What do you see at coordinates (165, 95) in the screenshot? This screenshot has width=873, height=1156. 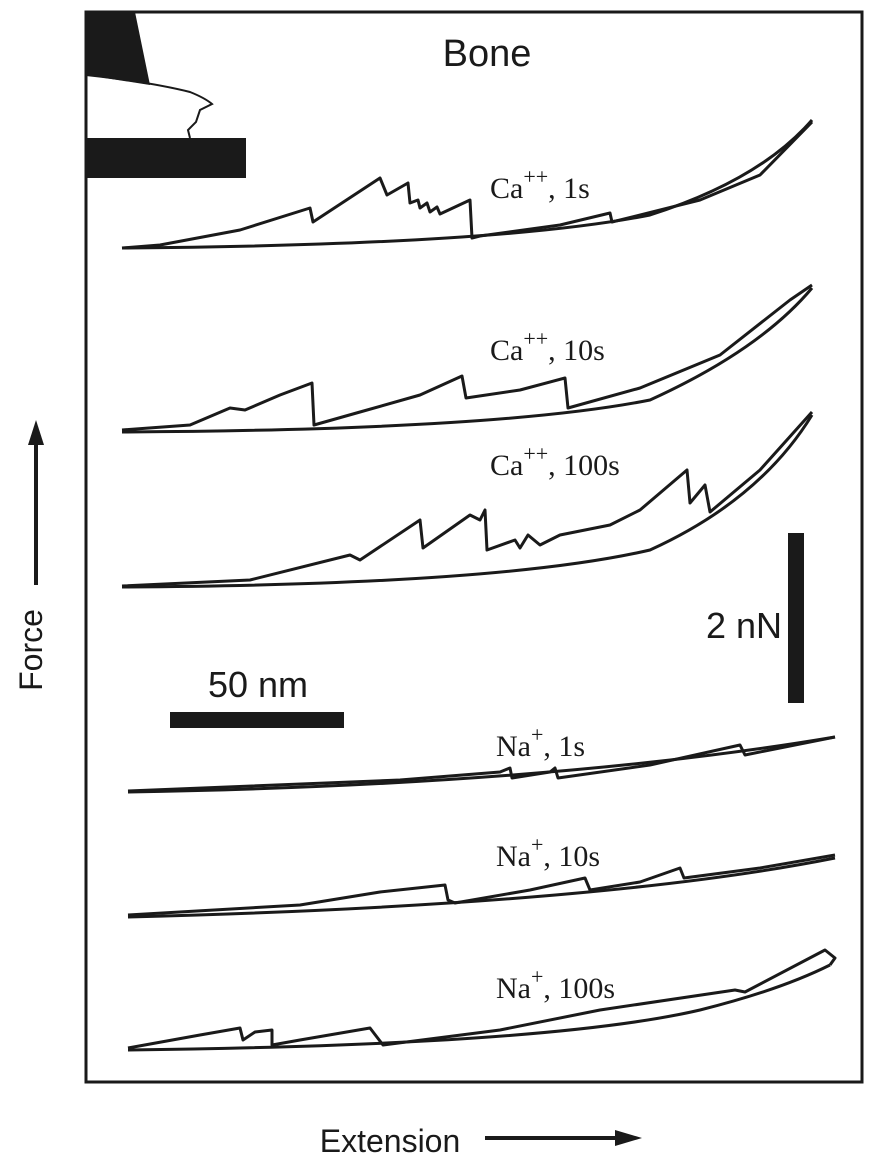 I see `cantilever-icon` at bounding box center [165, 95].